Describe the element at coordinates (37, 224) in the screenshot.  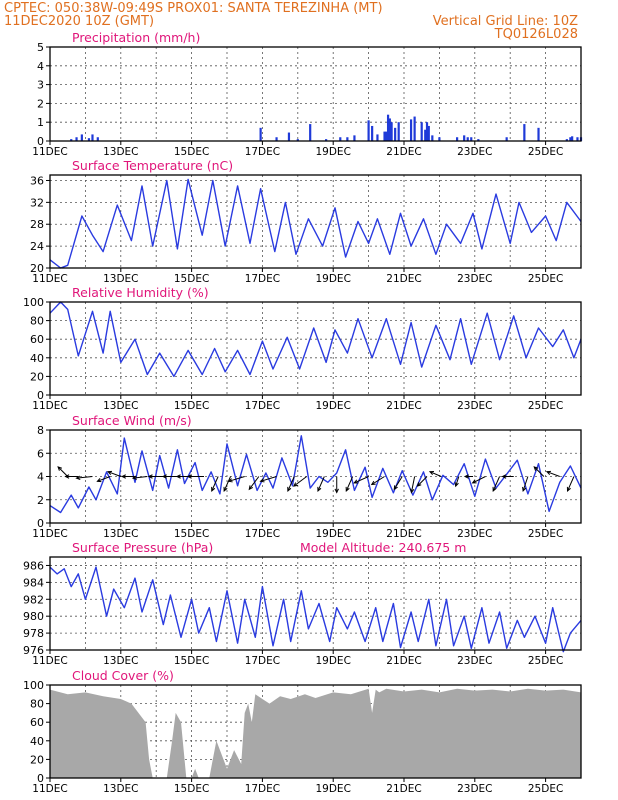
I see `y-tick-label: 28` at that location.